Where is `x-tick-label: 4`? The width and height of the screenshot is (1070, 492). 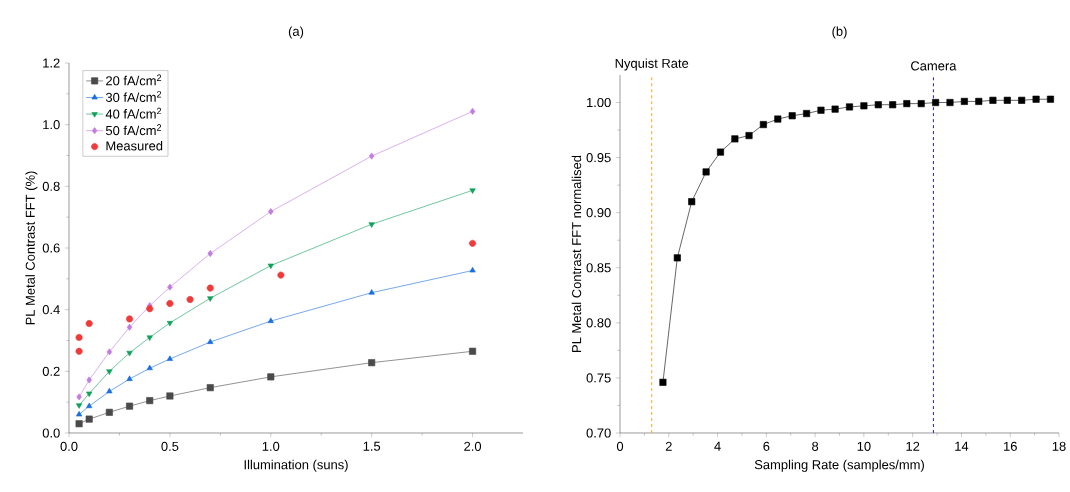 x-tick-label: 4 is located at coordinates (717, 446).